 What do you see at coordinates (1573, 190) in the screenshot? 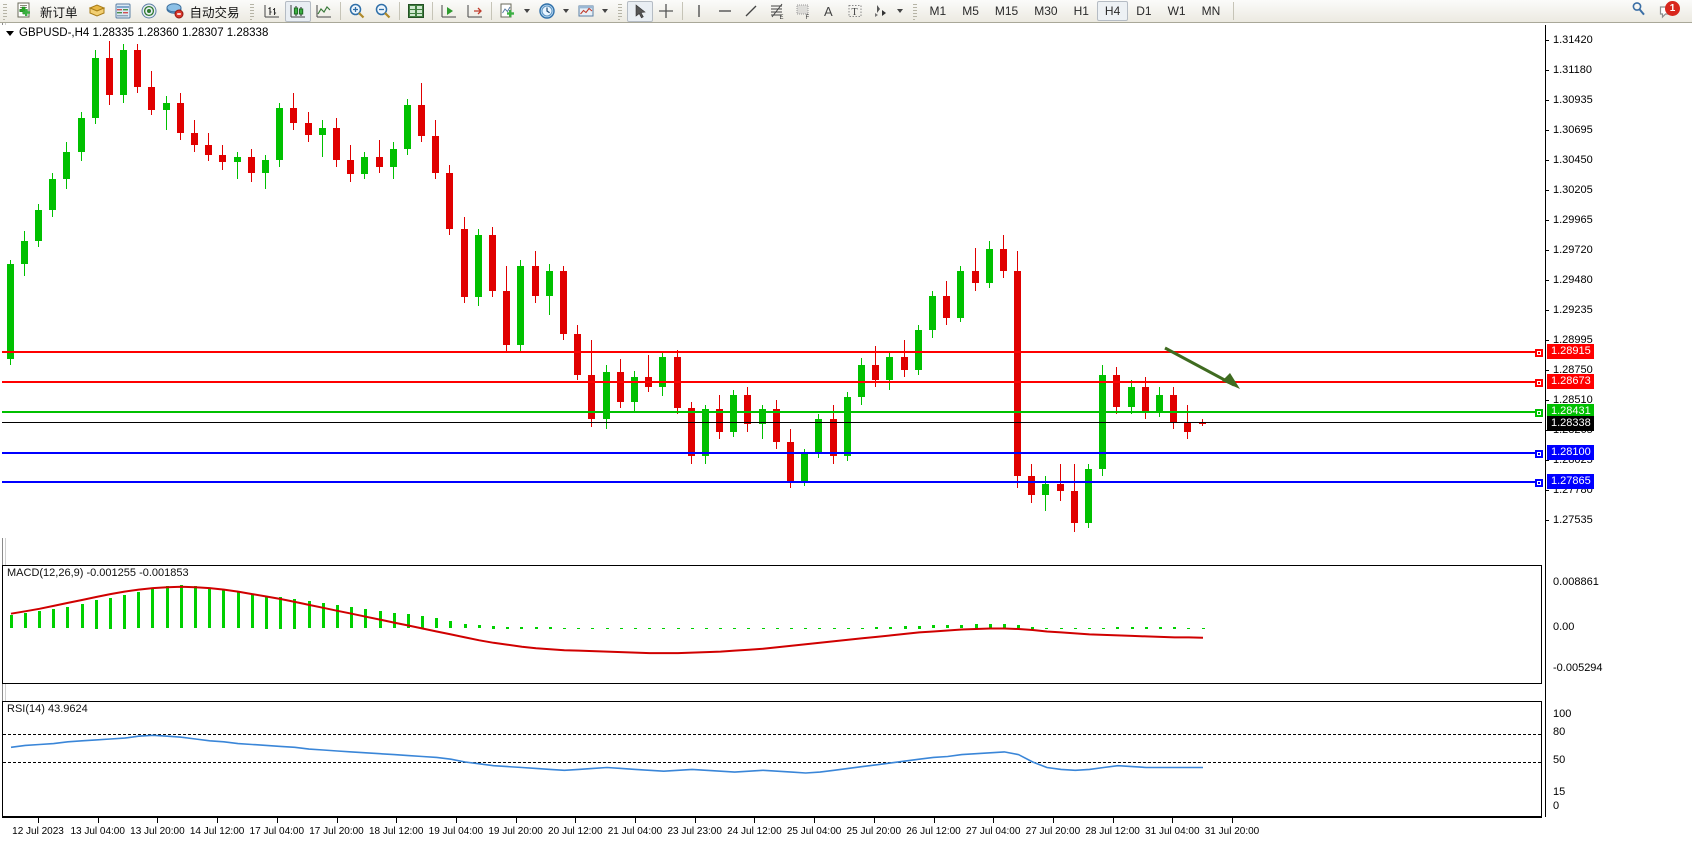
I see `price-tick-label: 1.30205` at bounding box center [1573, 190].